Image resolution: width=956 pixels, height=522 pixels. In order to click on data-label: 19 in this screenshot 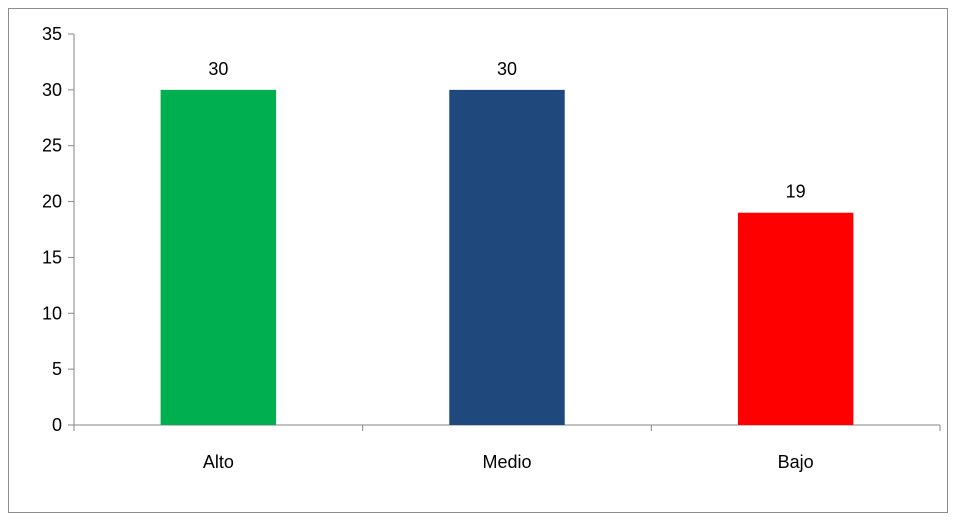, I will do `click(796, 192)`.